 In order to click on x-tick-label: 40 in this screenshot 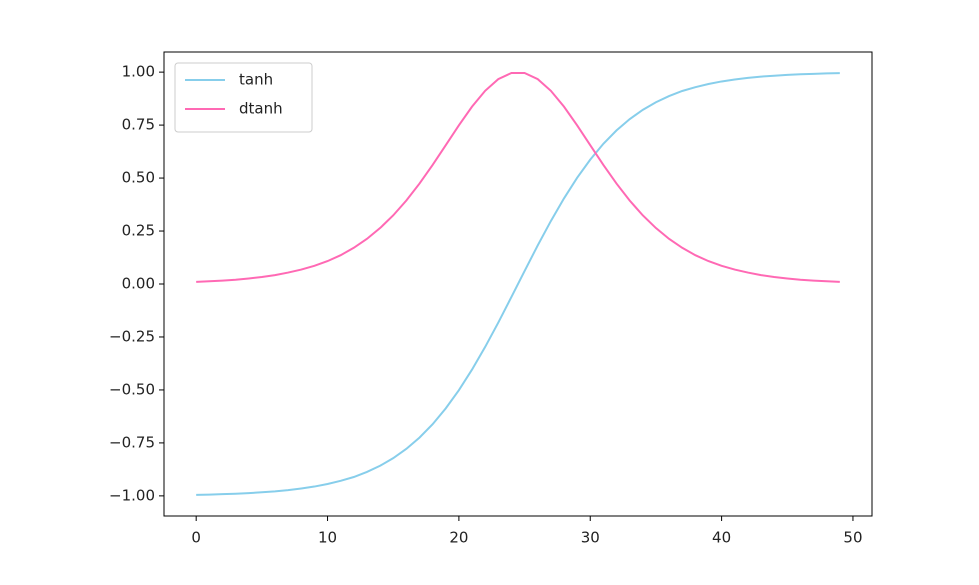, I will do `click(721, 538)`.